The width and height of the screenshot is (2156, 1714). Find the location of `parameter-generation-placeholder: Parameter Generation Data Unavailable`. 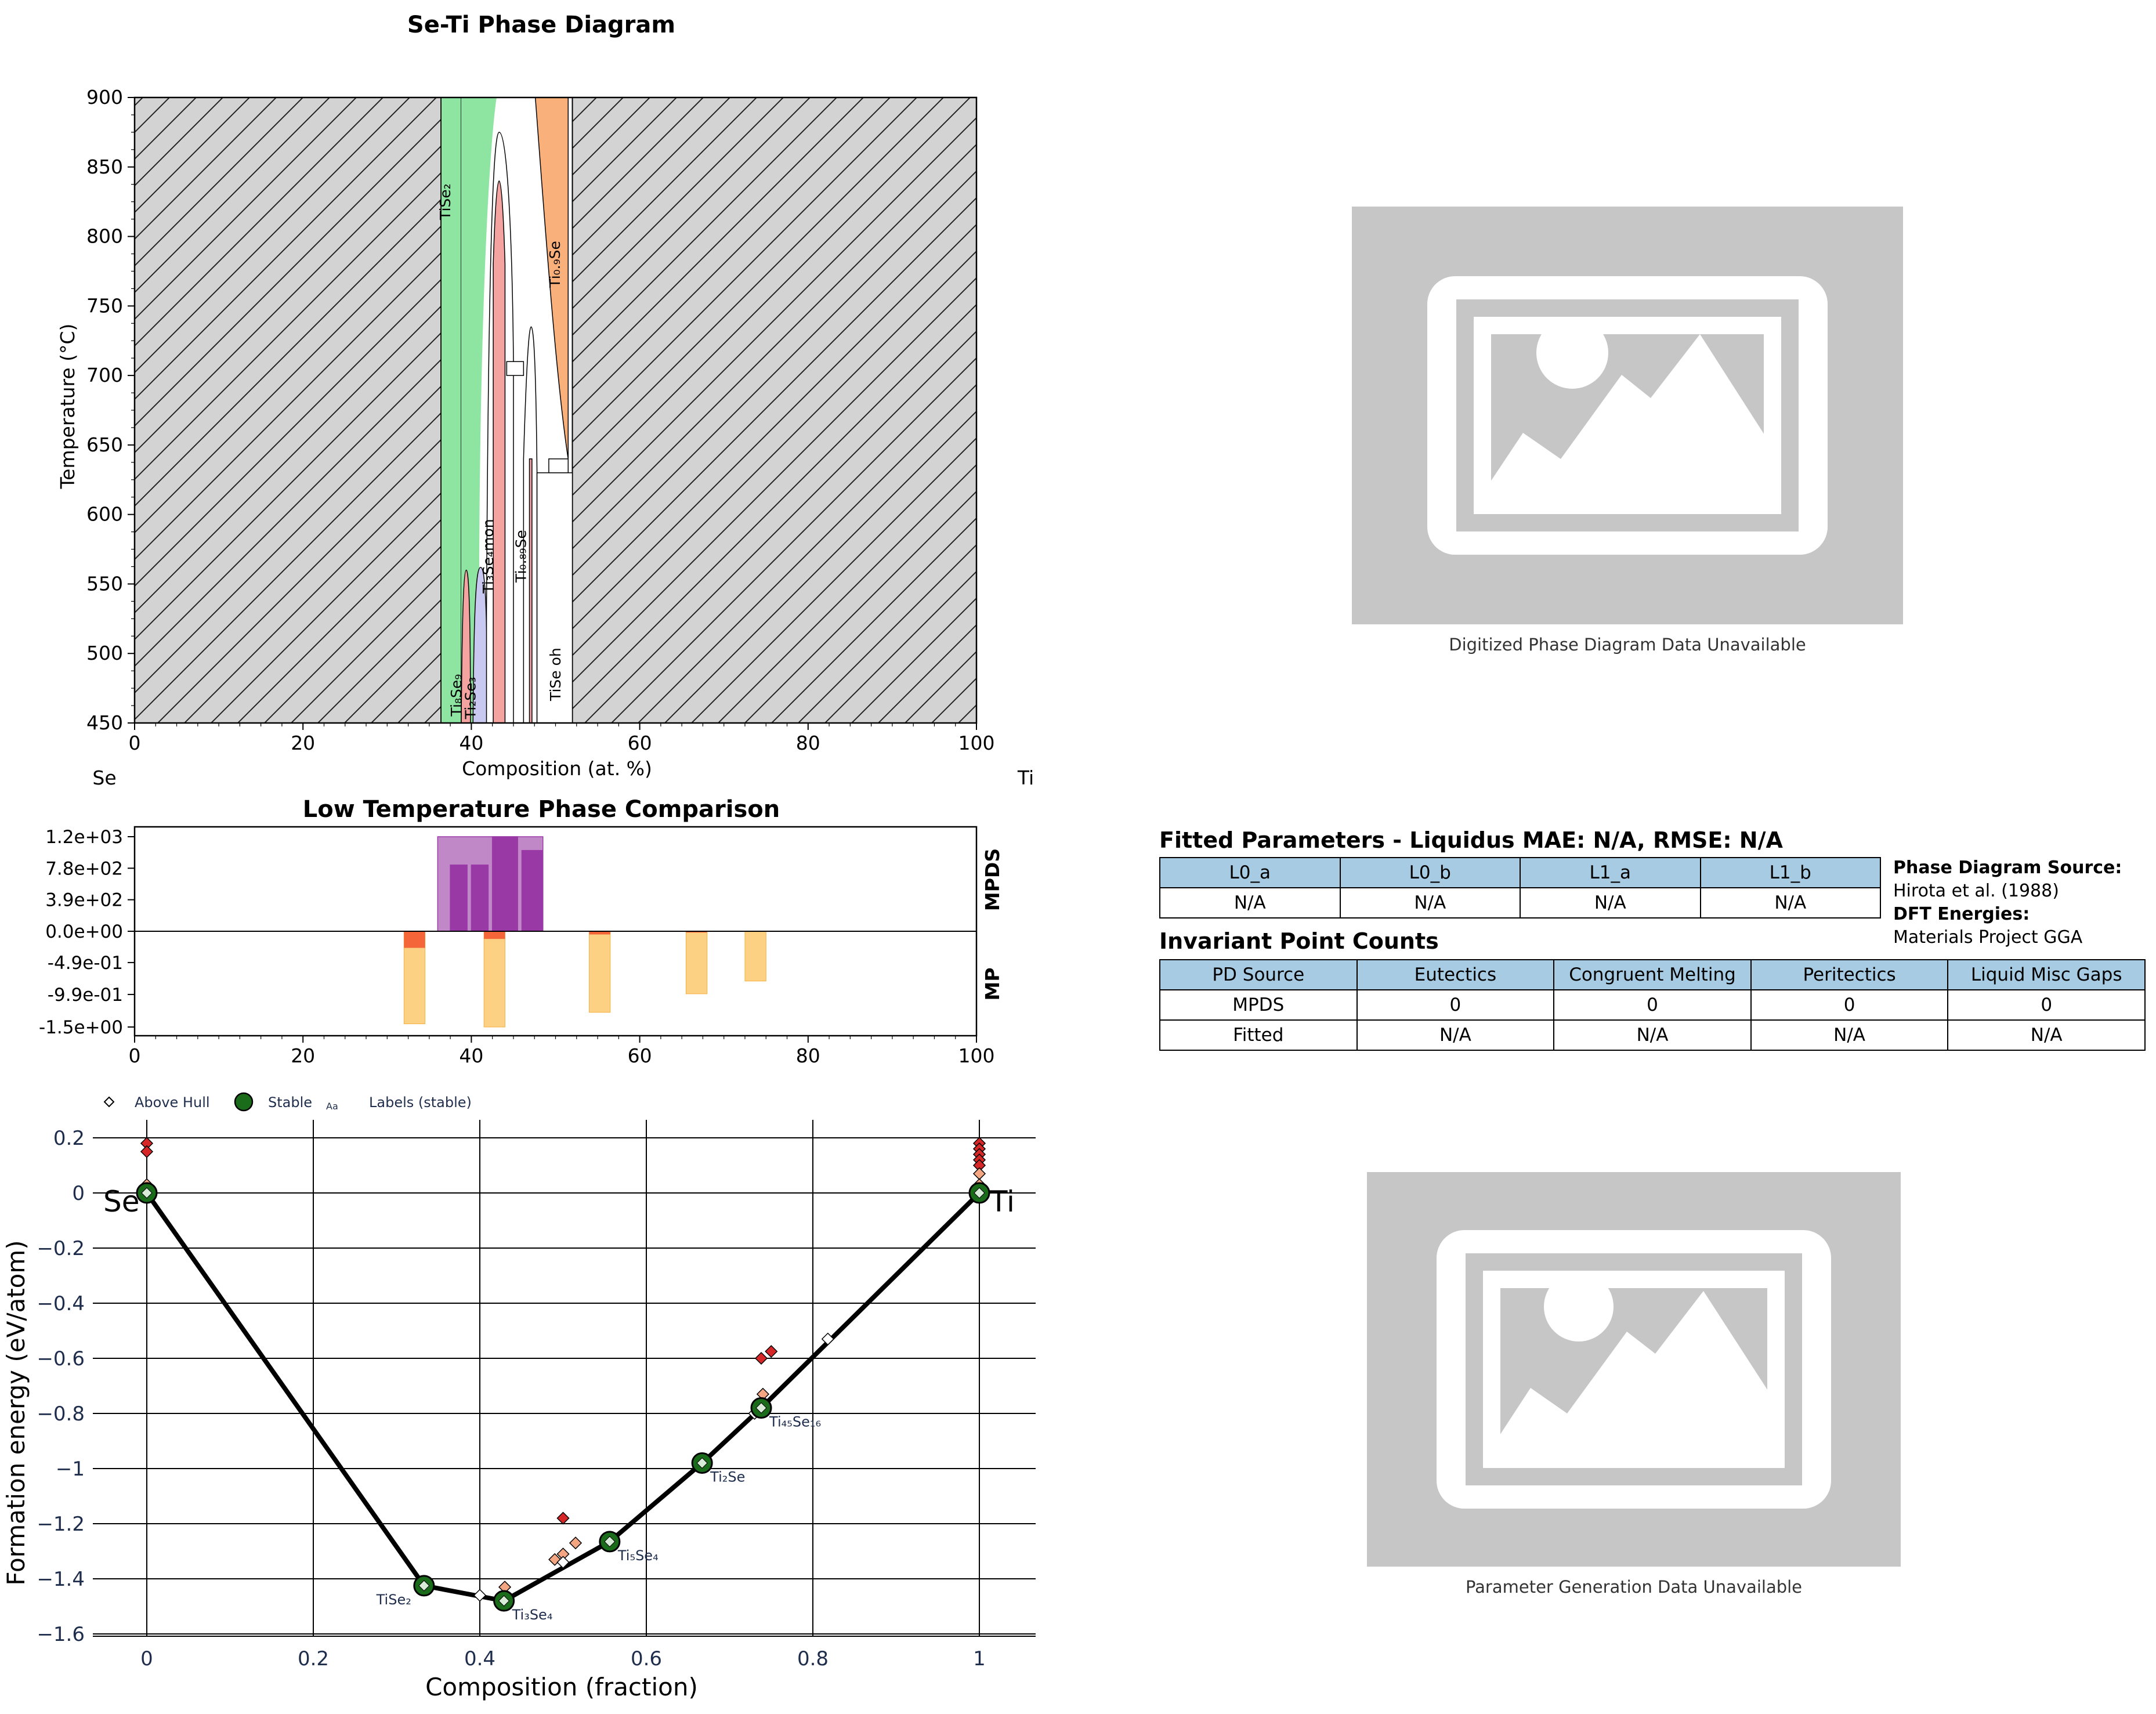

parameter-generation-placeholder: Parameter Generation Data Unavailable is located at coordinates (1634, 1385).